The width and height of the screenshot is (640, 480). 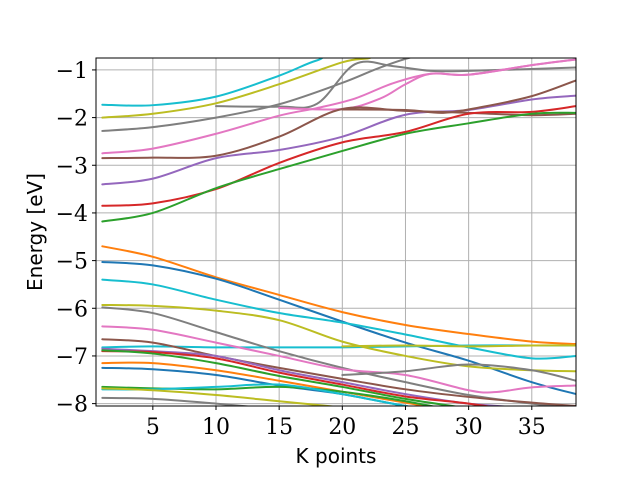 I want to click on y-tick-label: −3, so click(x=72, y=166).